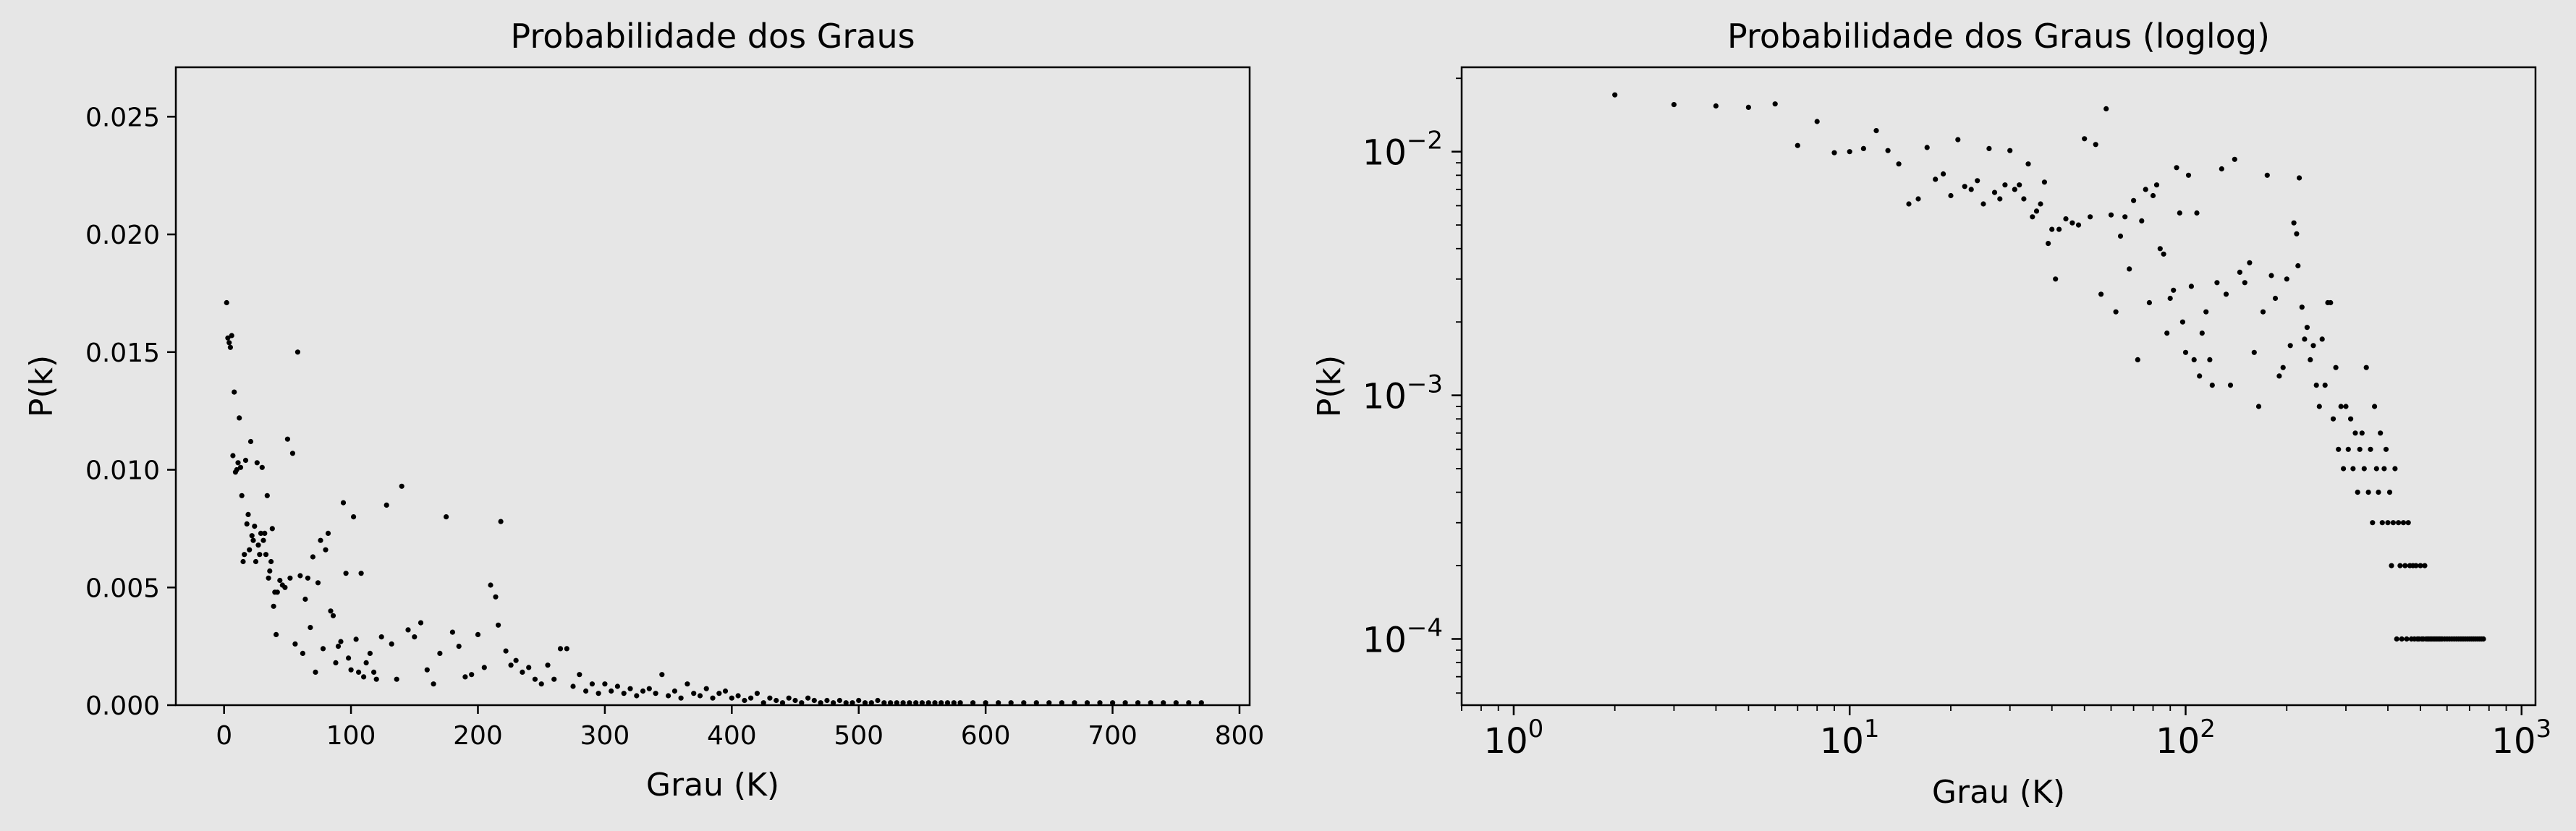 The height and width of the screenshot is (831, 2576). I want to click on x-tick-label: 10¹, so click(1850, 738).